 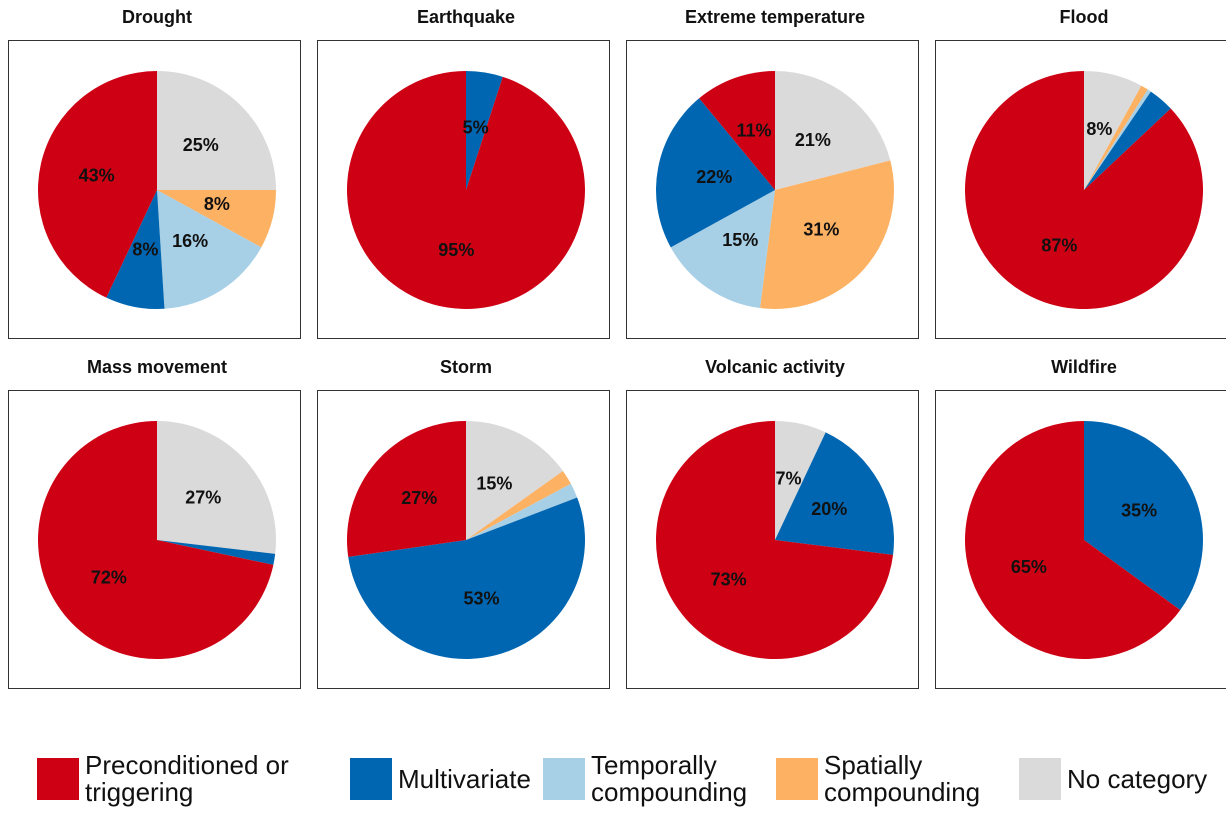 What do you see at coordinates (456, 250) in the screenshot?
I see `data-label: 95%` at bounding box center [456, 250].